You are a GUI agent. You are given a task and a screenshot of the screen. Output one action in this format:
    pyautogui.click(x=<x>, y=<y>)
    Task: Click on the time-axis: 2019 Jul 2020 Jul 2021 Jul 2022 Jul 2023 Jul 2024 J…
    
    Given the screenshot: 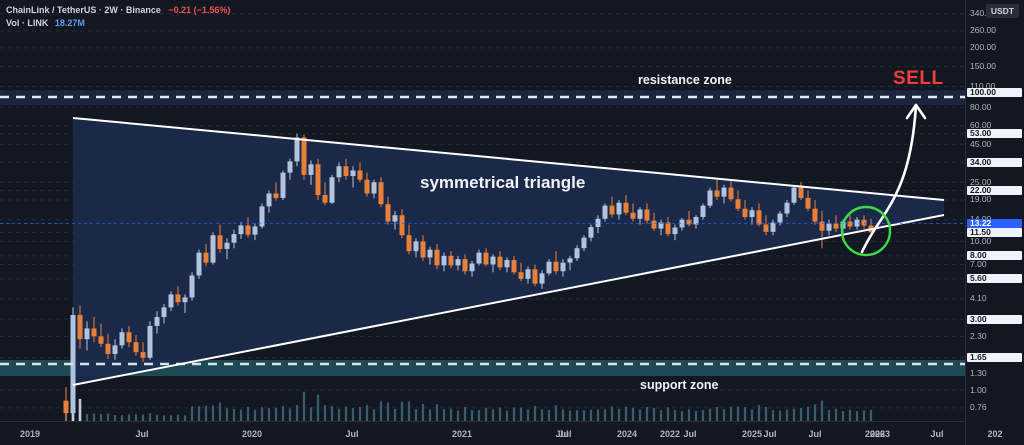 What is the action you would take?
    pyautogui.click(x=501, y=433)
    